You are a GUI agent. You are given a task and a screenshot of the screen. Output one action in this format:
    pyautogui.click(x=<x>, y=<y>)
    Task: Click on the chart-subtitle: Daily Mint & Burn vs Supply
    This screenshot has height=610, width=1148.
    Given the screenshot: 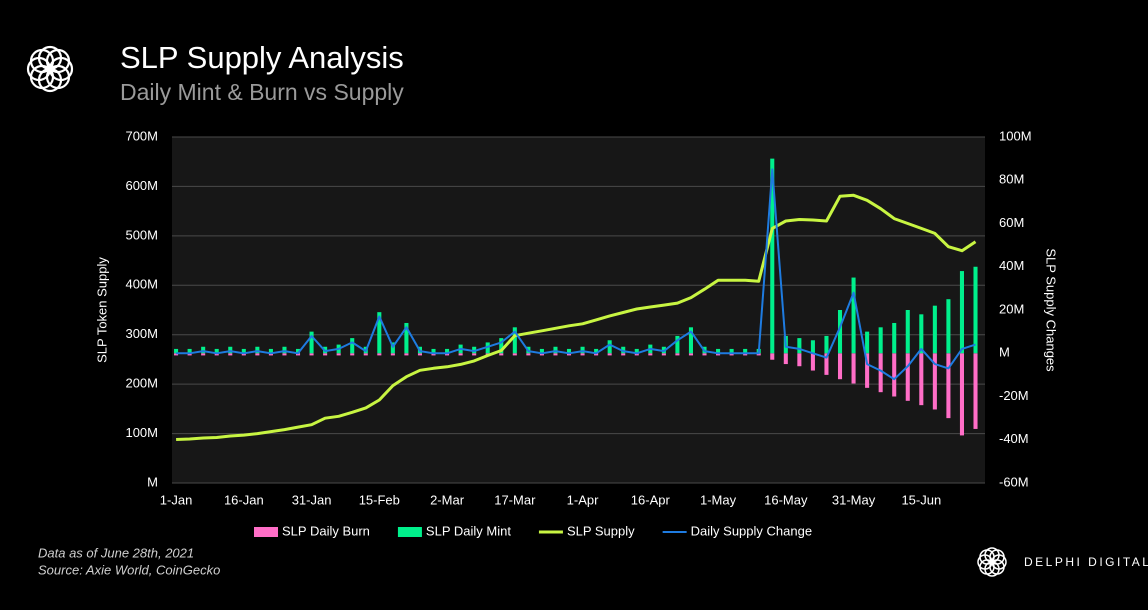 What is the action you would take?
    pyautogui.click(x=262, y=92)
    